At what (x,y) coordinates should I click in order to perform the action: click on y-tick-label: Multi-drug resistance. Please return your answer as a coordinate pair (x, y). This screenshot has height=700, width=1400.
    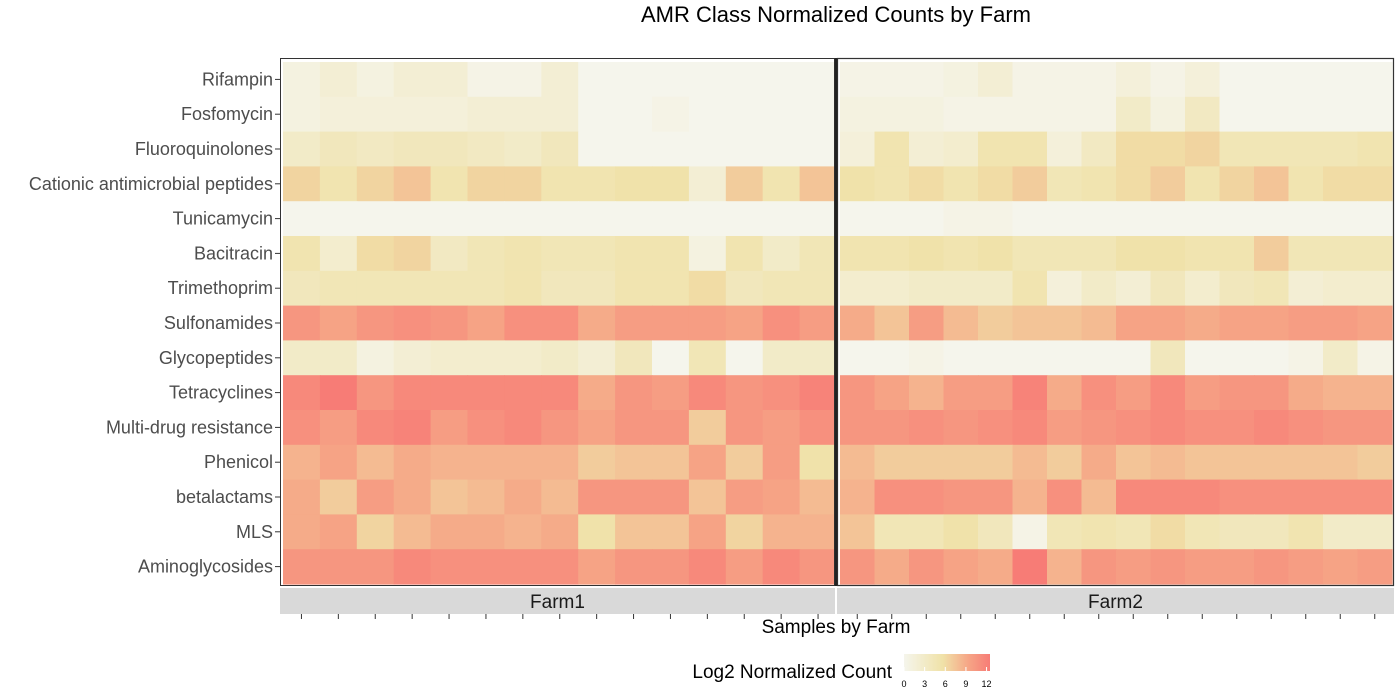
    Looking at the image, I should click on (189, 427).